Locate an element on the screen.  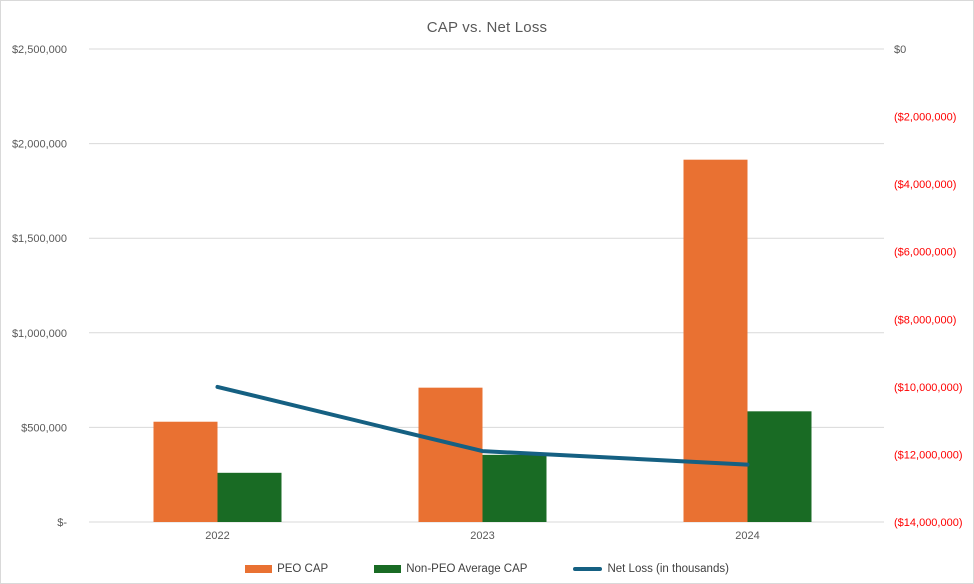
legend-item-peo-cap: PEO CAP is located at coordinates (286, 569).